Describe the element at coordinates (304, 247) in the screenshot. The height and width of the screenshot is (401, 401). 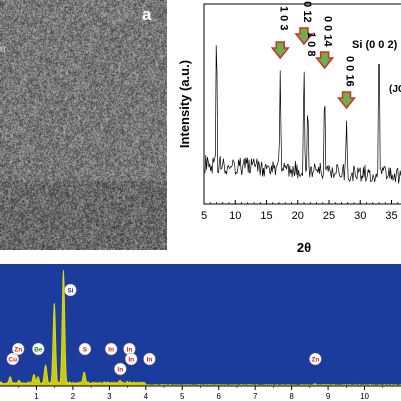
I see `xrd-xlabel: 2θ` at that location.